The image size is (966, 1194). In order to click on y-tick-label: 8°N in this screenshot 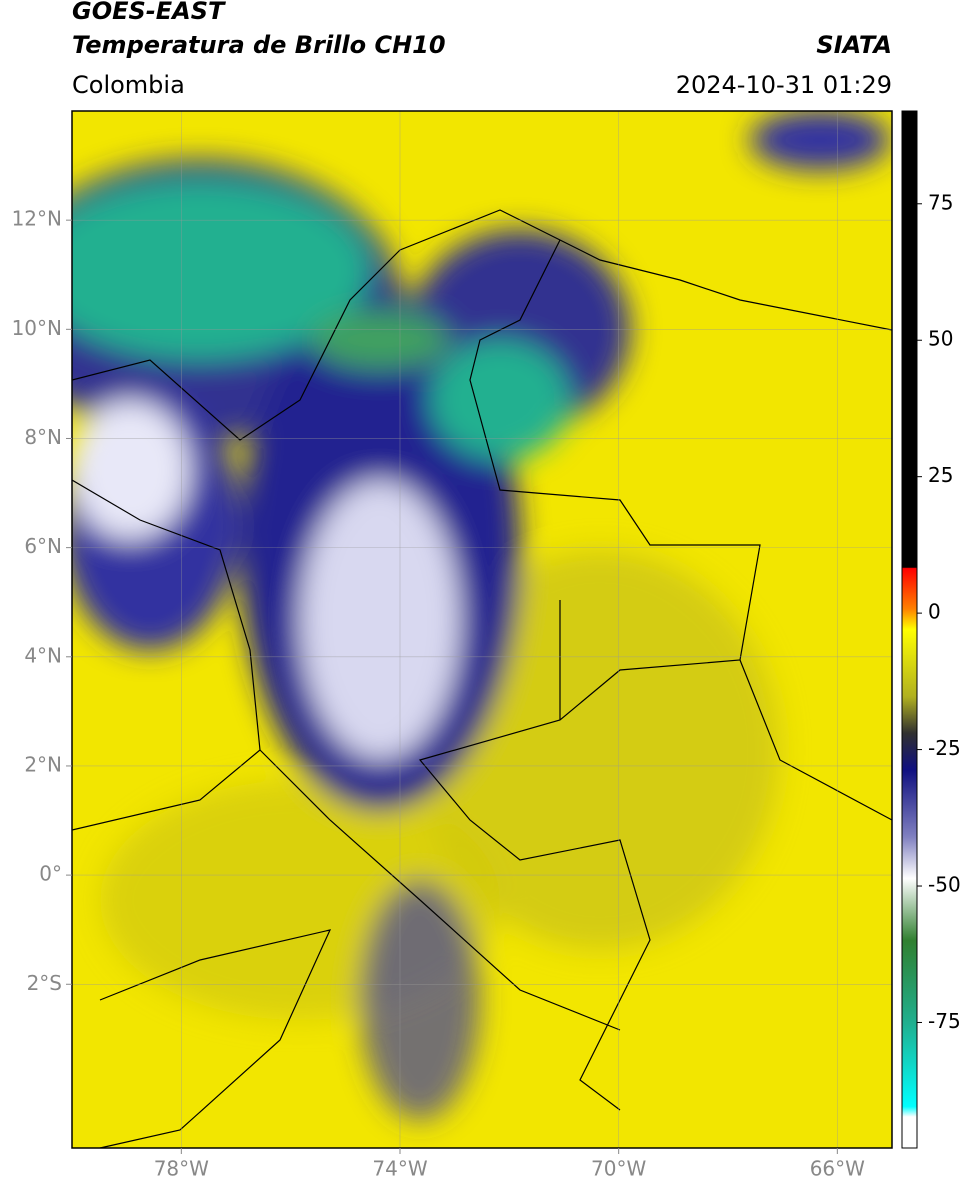, I will do `click(43, 437)`.